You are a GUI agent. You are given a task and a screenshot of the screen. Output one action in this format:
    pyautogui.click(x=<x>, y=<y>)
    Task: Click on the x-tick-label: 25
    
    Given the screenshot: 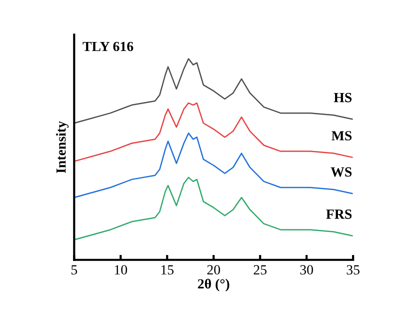 What is the action you would take?
    pyautogui.click(x=260, y=270)
    